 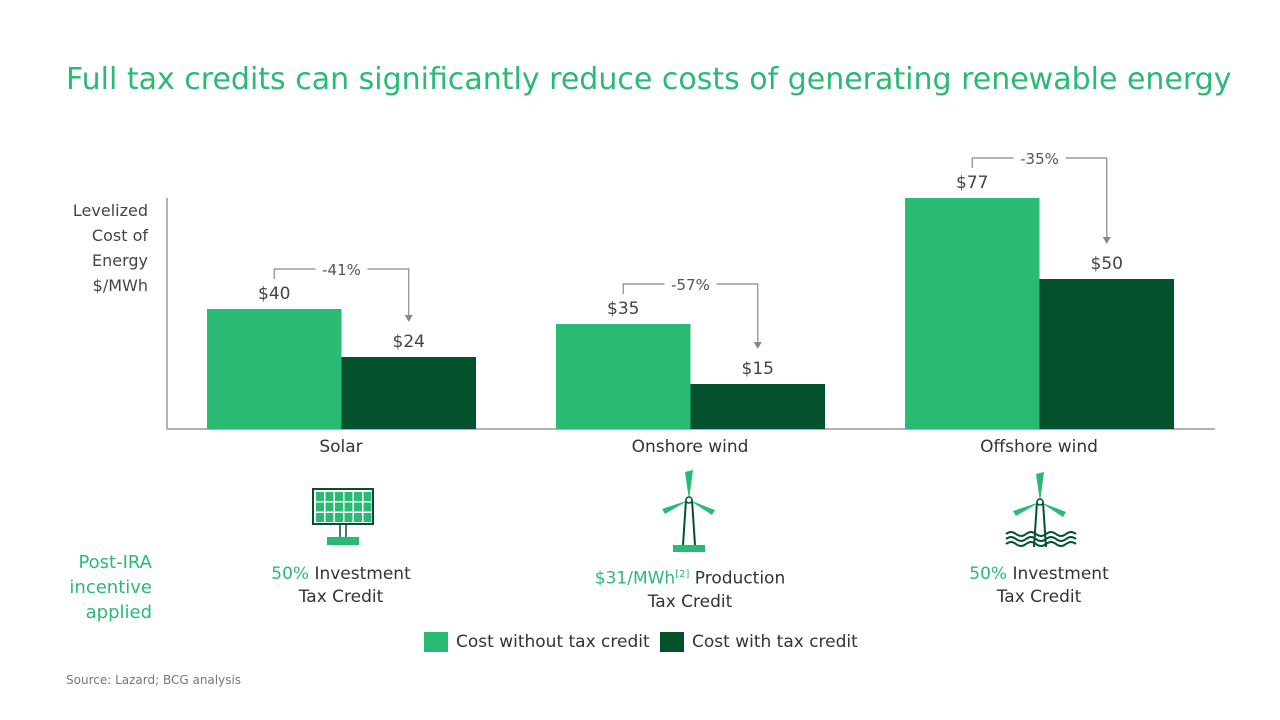 I want to click on incentive-highlight: $31/MWh, so click(x=635, y=578).